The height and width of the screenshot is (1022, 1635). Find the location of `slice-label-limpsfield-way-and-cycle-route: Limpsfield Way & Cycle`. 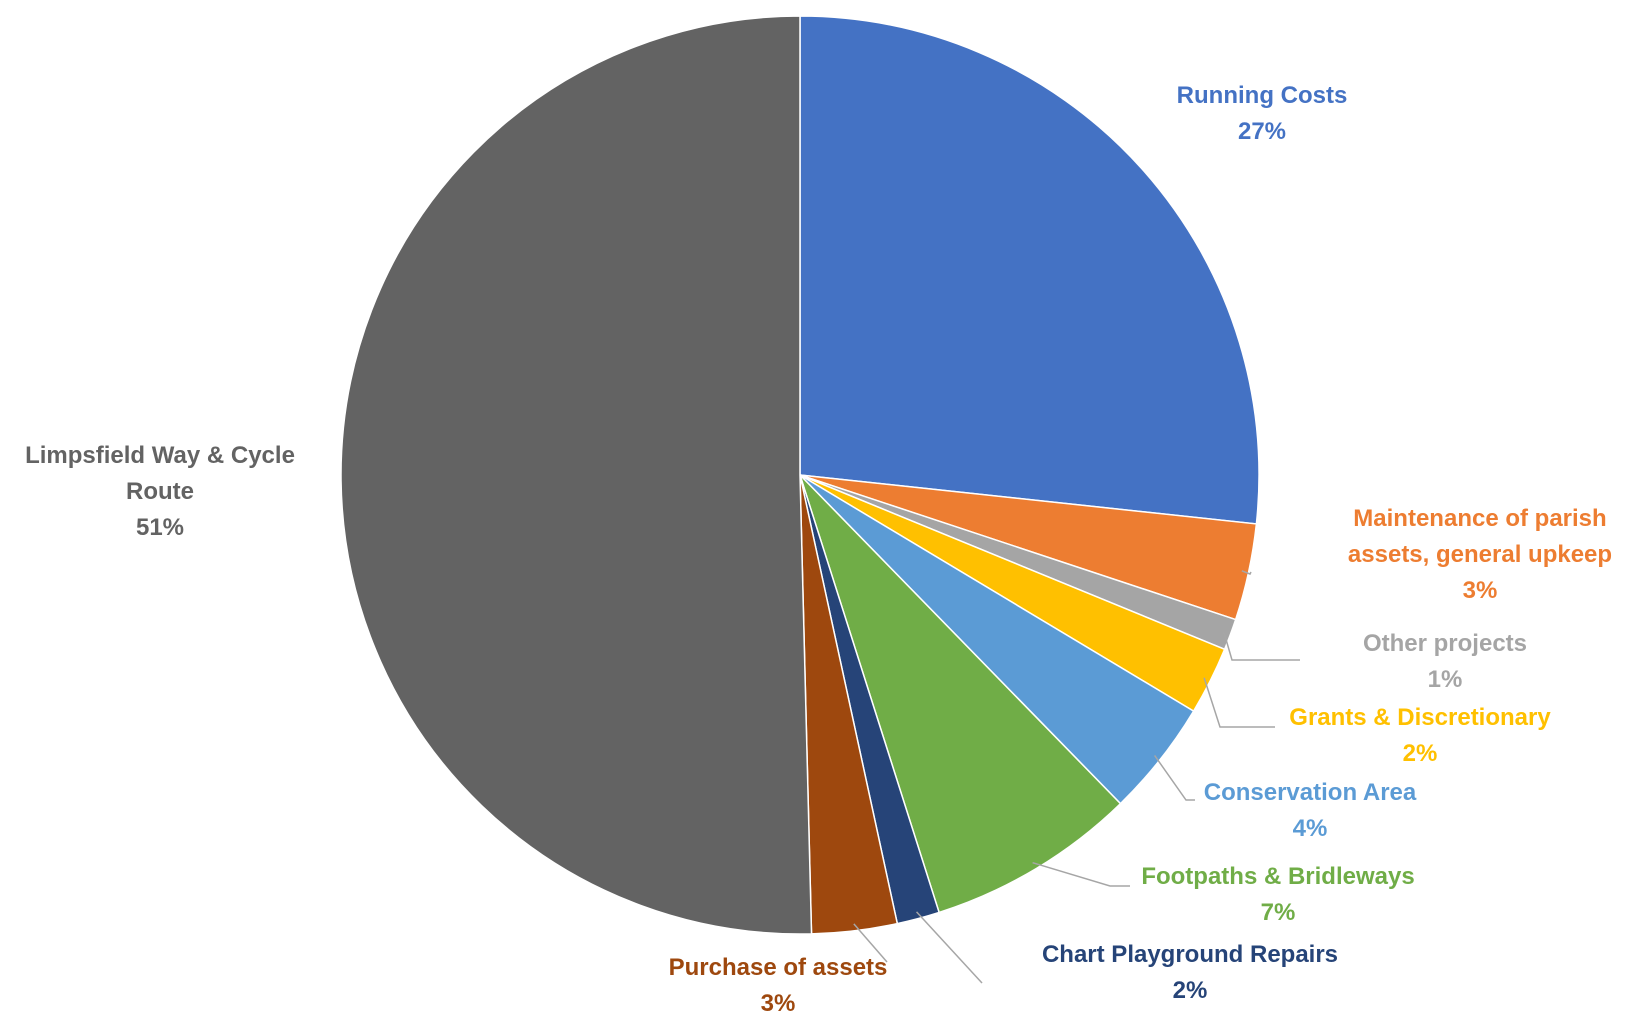

slice-label-limpsfield-way-and-cycle-route: Limpsfield Way & Cycle is located at coordinates (160, 455).